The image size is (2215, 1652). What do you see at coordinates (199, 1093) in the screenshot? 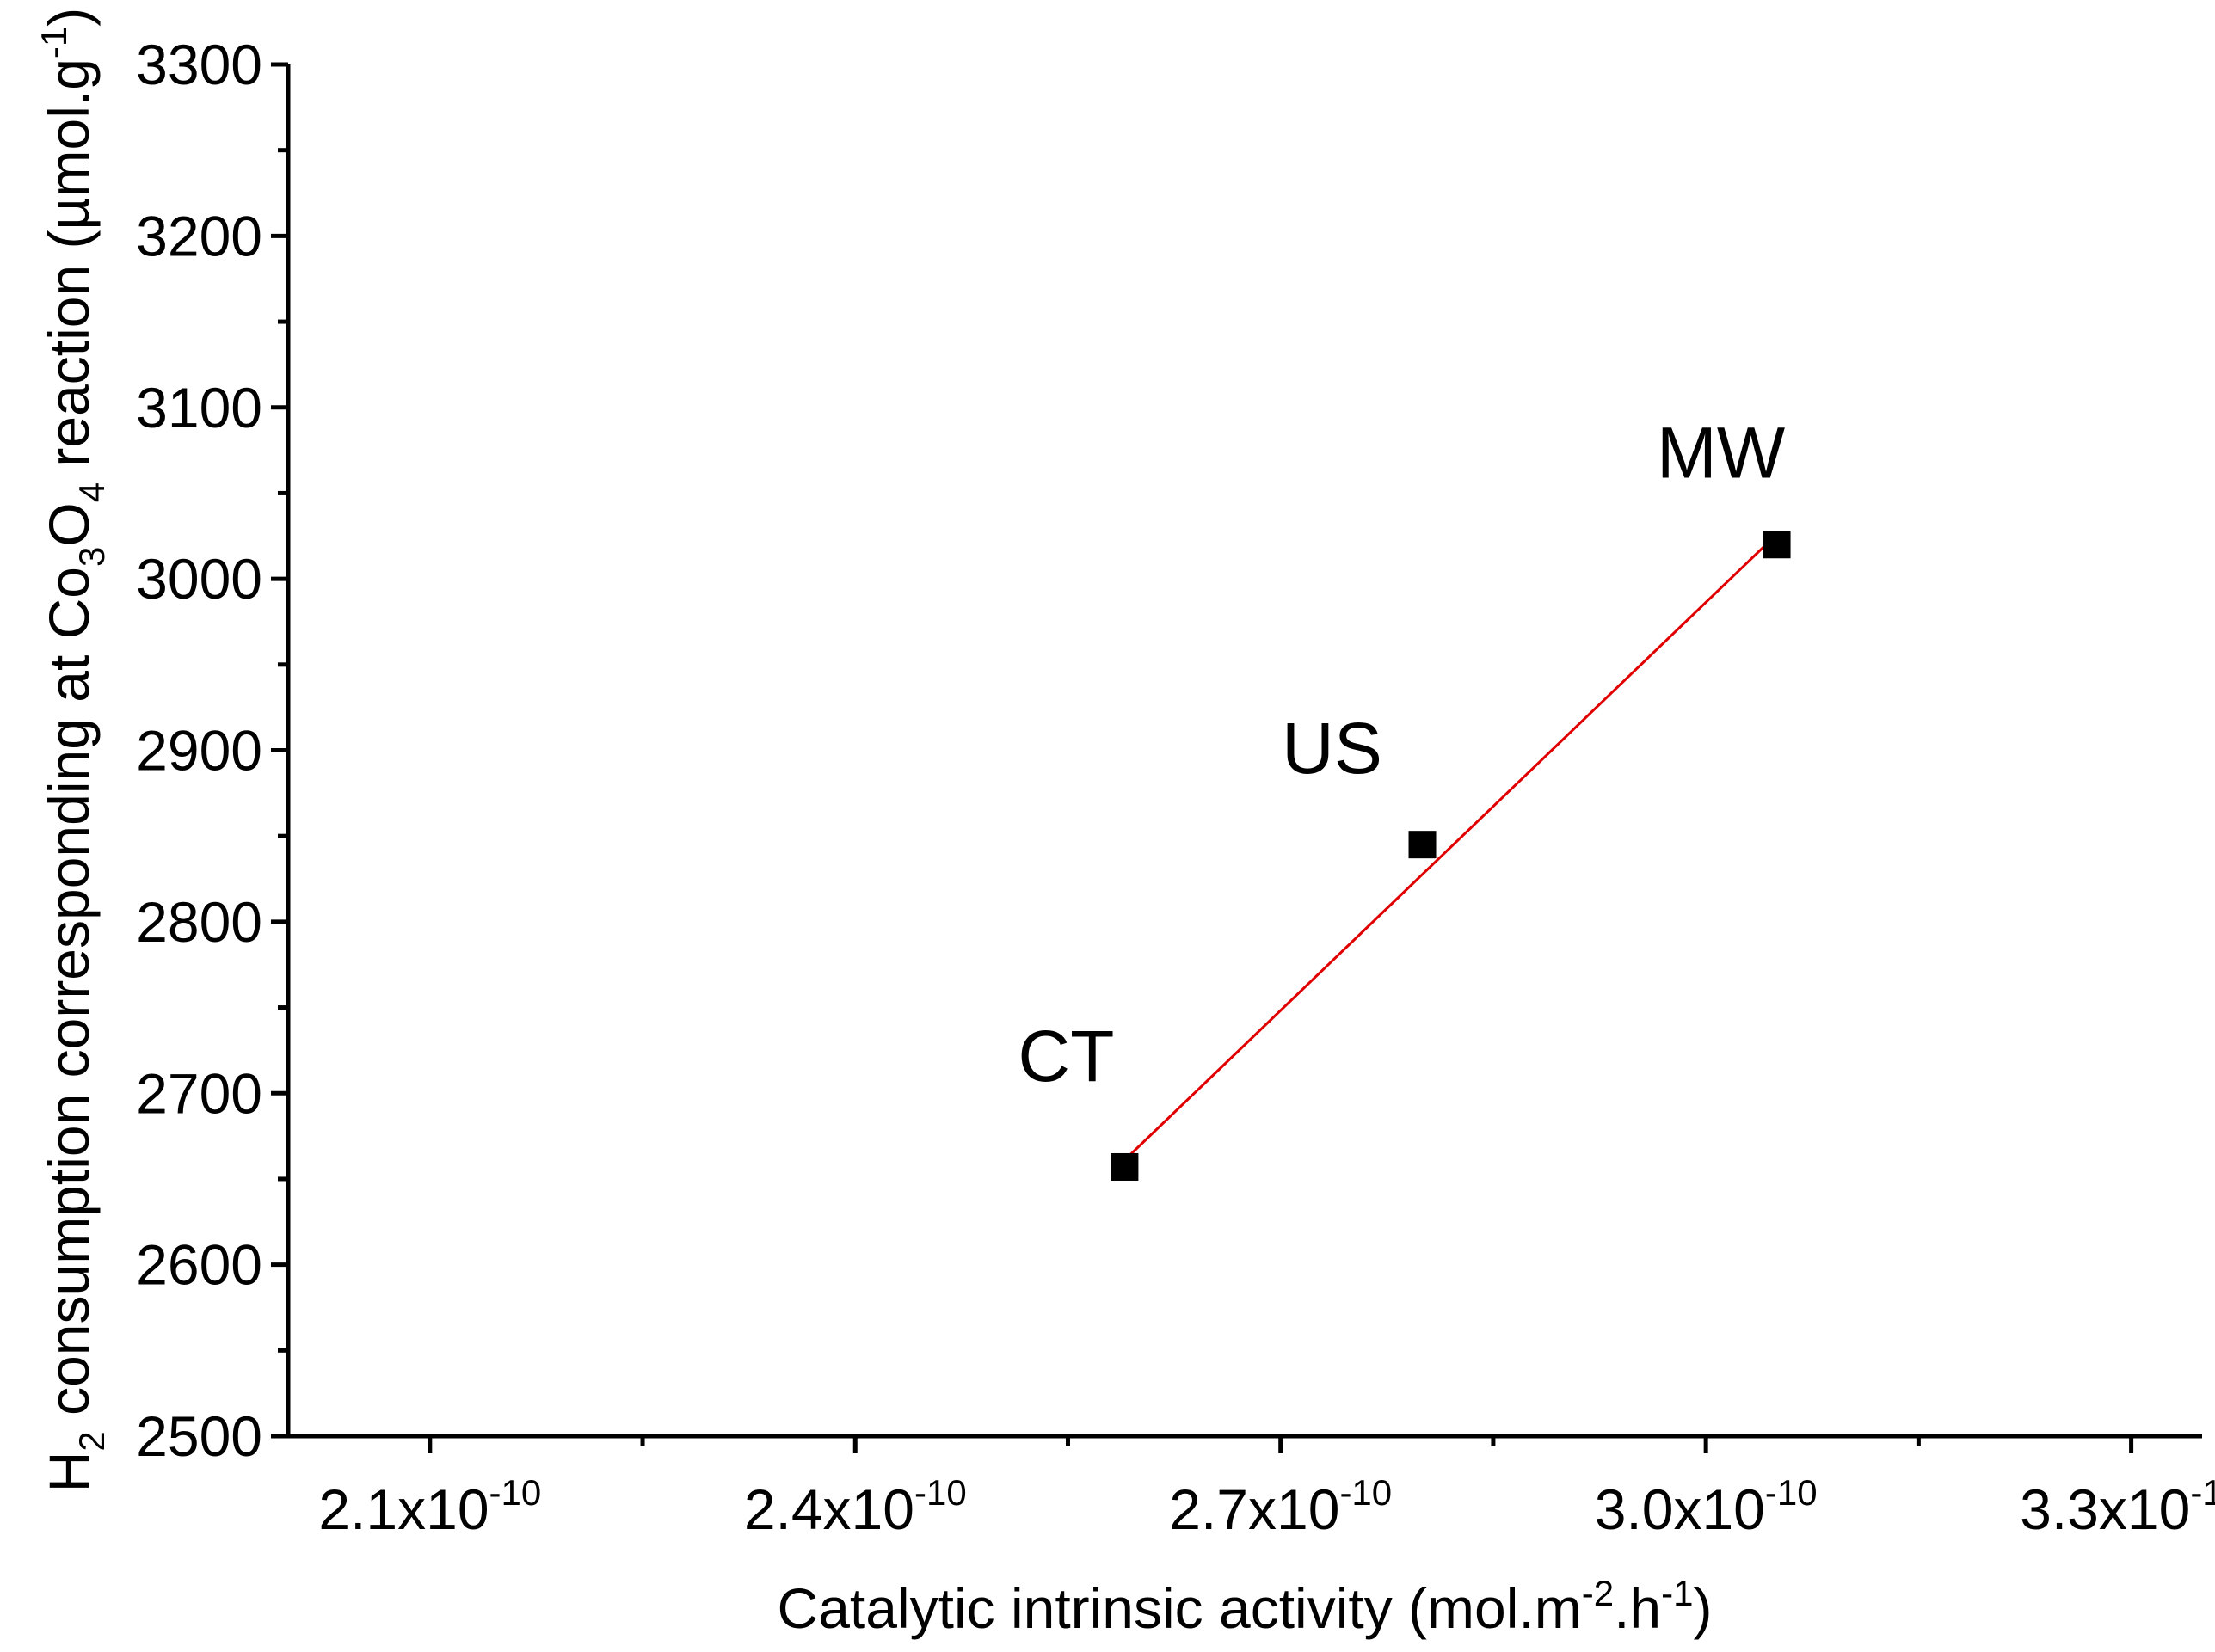
I see `y-tick-label: 2700` at bounding box center [199, 1093].